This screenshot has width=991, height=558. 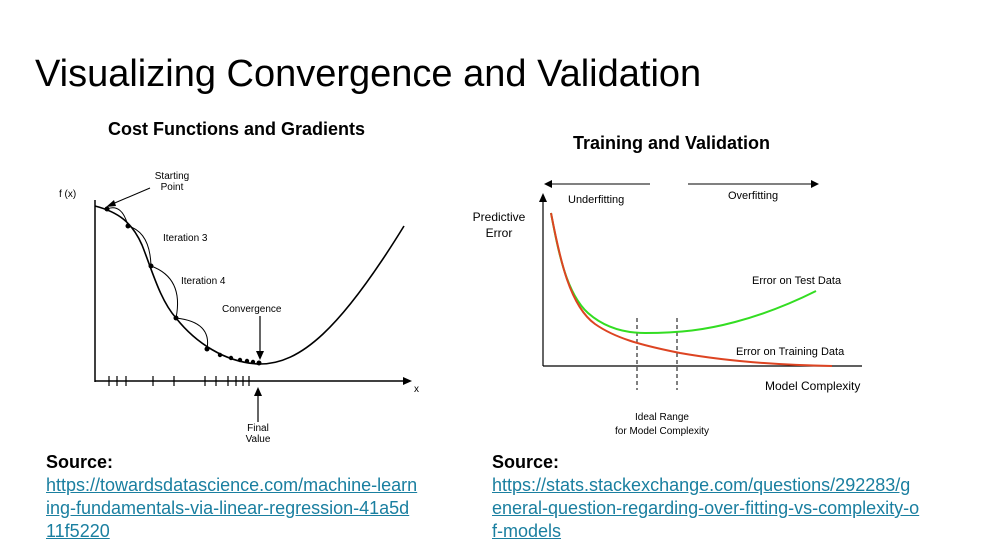 I want to click on predictive-error-label-2: Error, so click(x=499, y=233).